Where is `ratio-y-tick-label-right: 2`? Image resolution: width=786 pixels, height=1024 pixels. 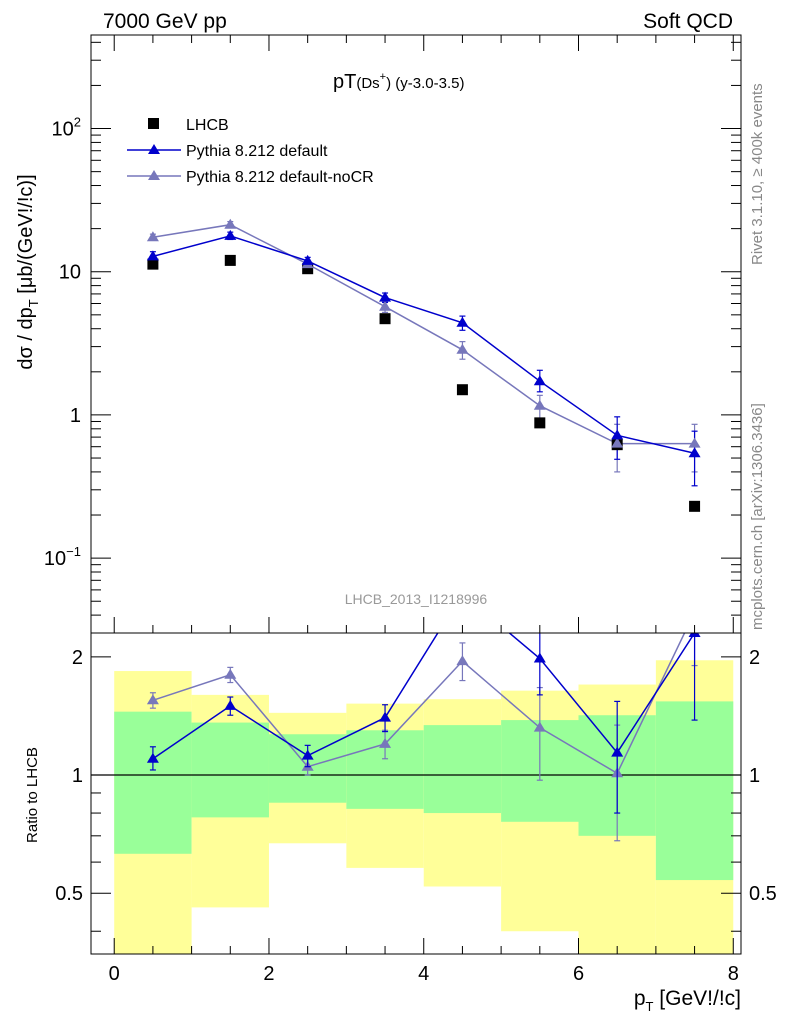
ratio-y-tick-label-right: 2 is located at coordinates (754, 658).